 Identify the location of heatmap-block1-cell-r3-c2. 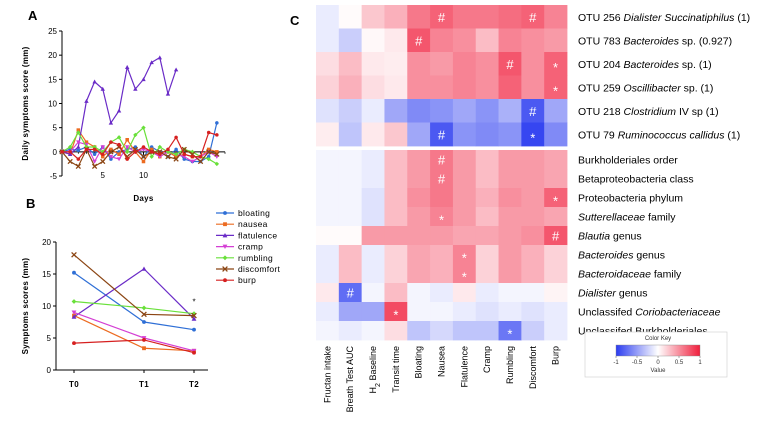
(373, 87).